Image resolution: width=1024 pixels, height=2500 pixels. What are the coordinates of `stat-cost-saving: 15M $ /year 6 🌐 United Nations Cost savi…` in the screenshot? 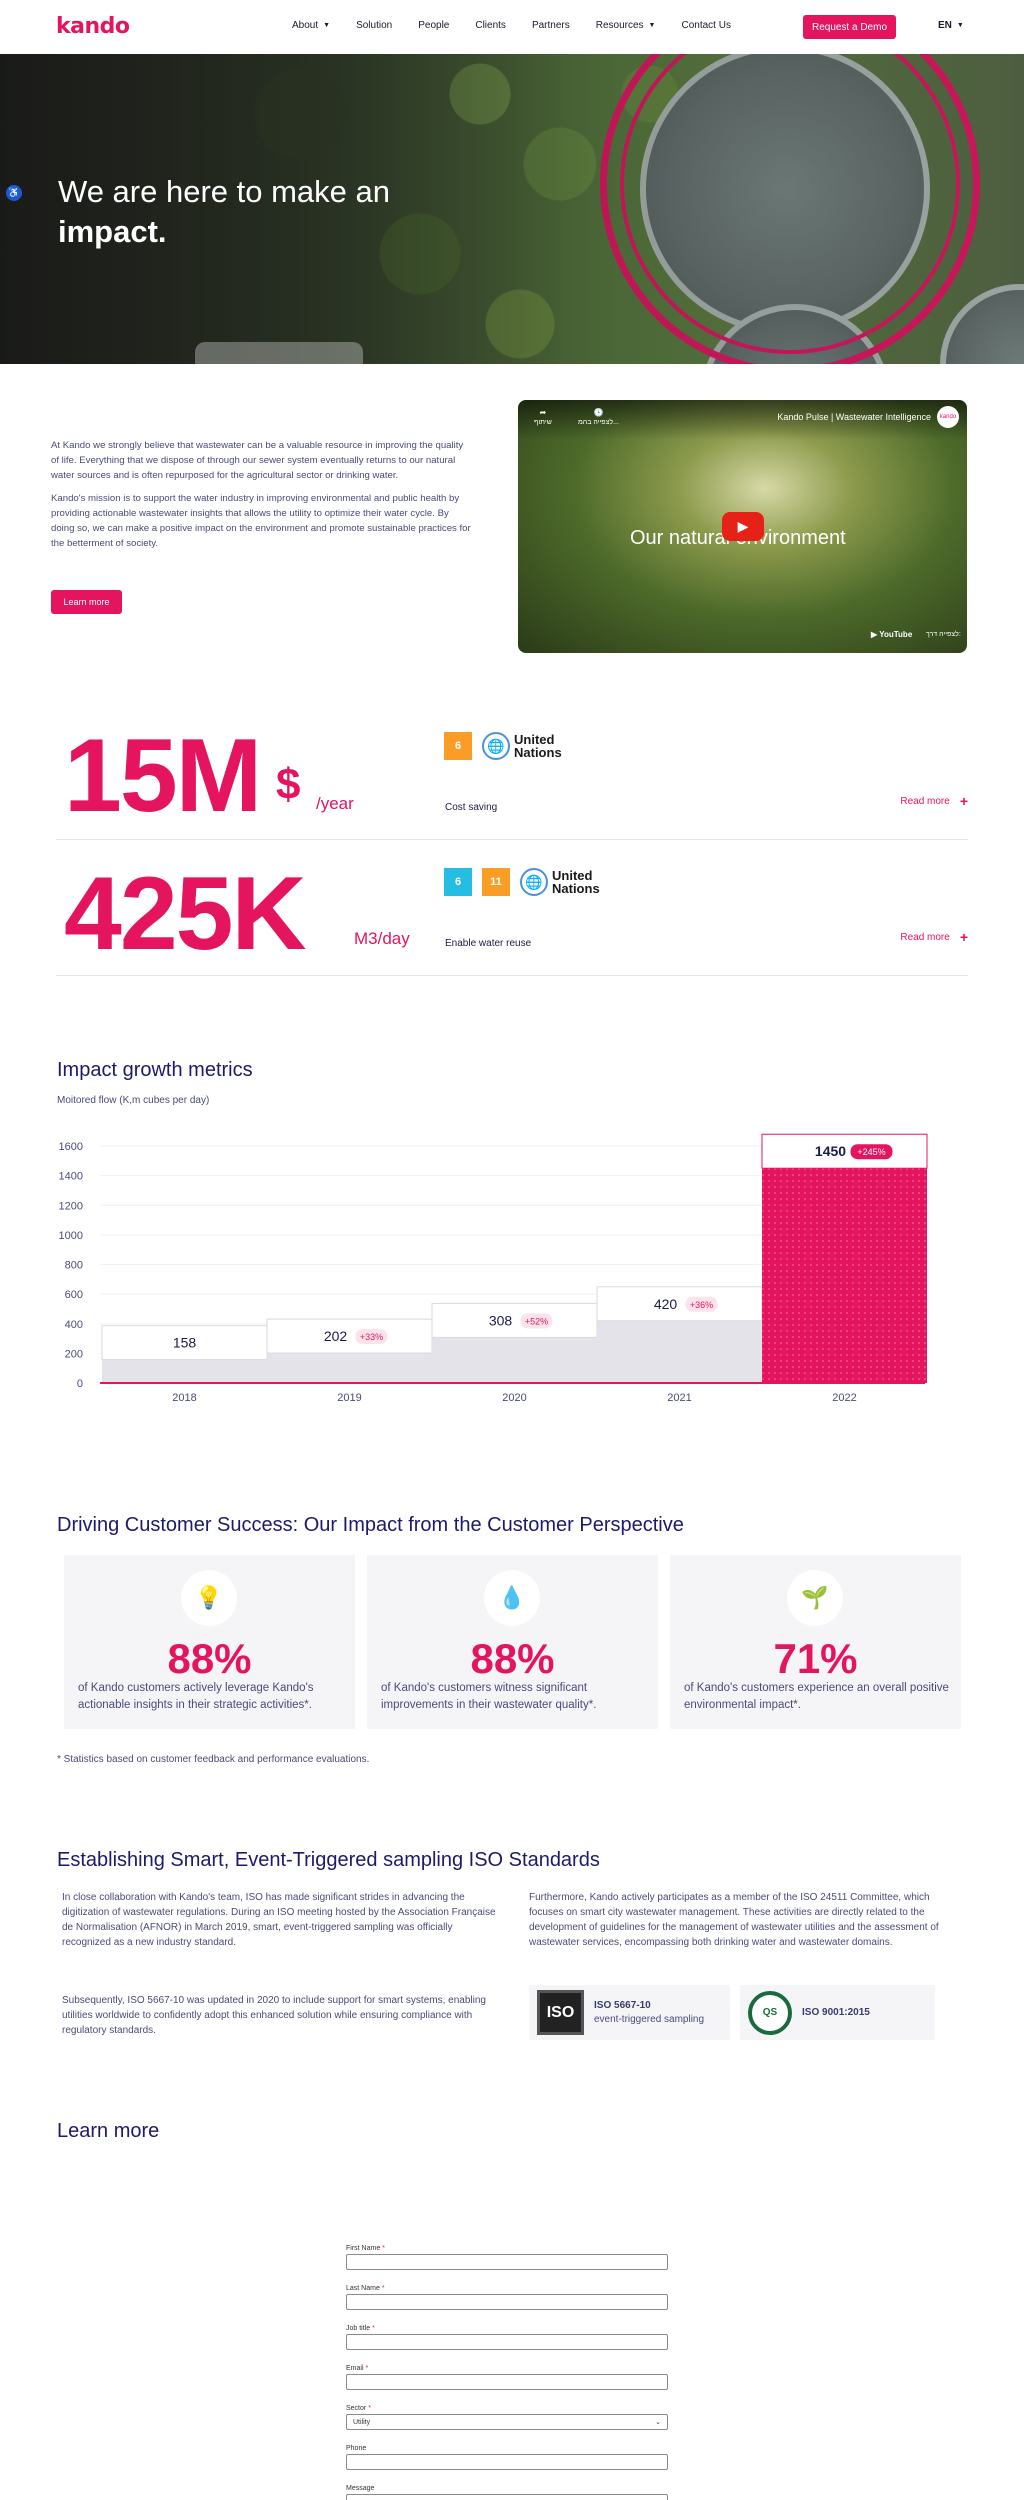 It's located at (512, 775).